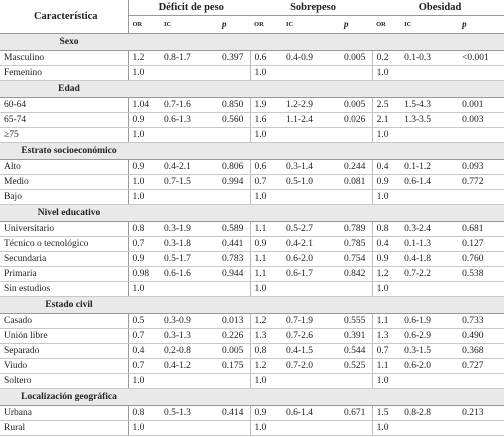 Image resolution: width=504 pixels, height=437 pixels. I want to click on row-label: Alto, so click(64, 167).